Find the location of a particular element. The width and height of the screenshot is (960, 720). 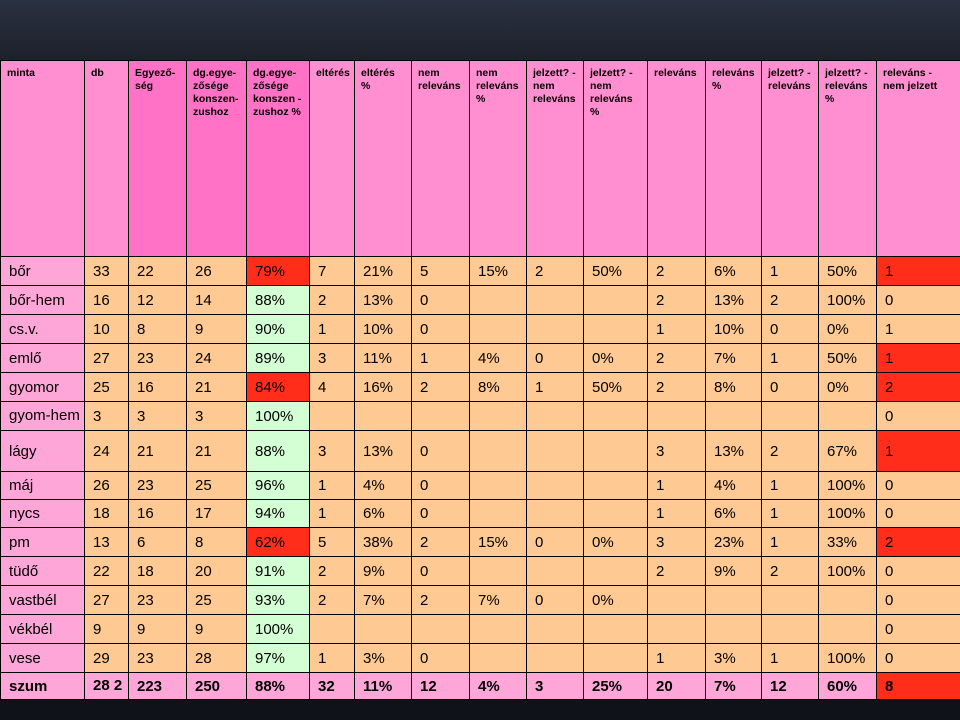

table-cell: 9% is located at coordinates (383, 571).